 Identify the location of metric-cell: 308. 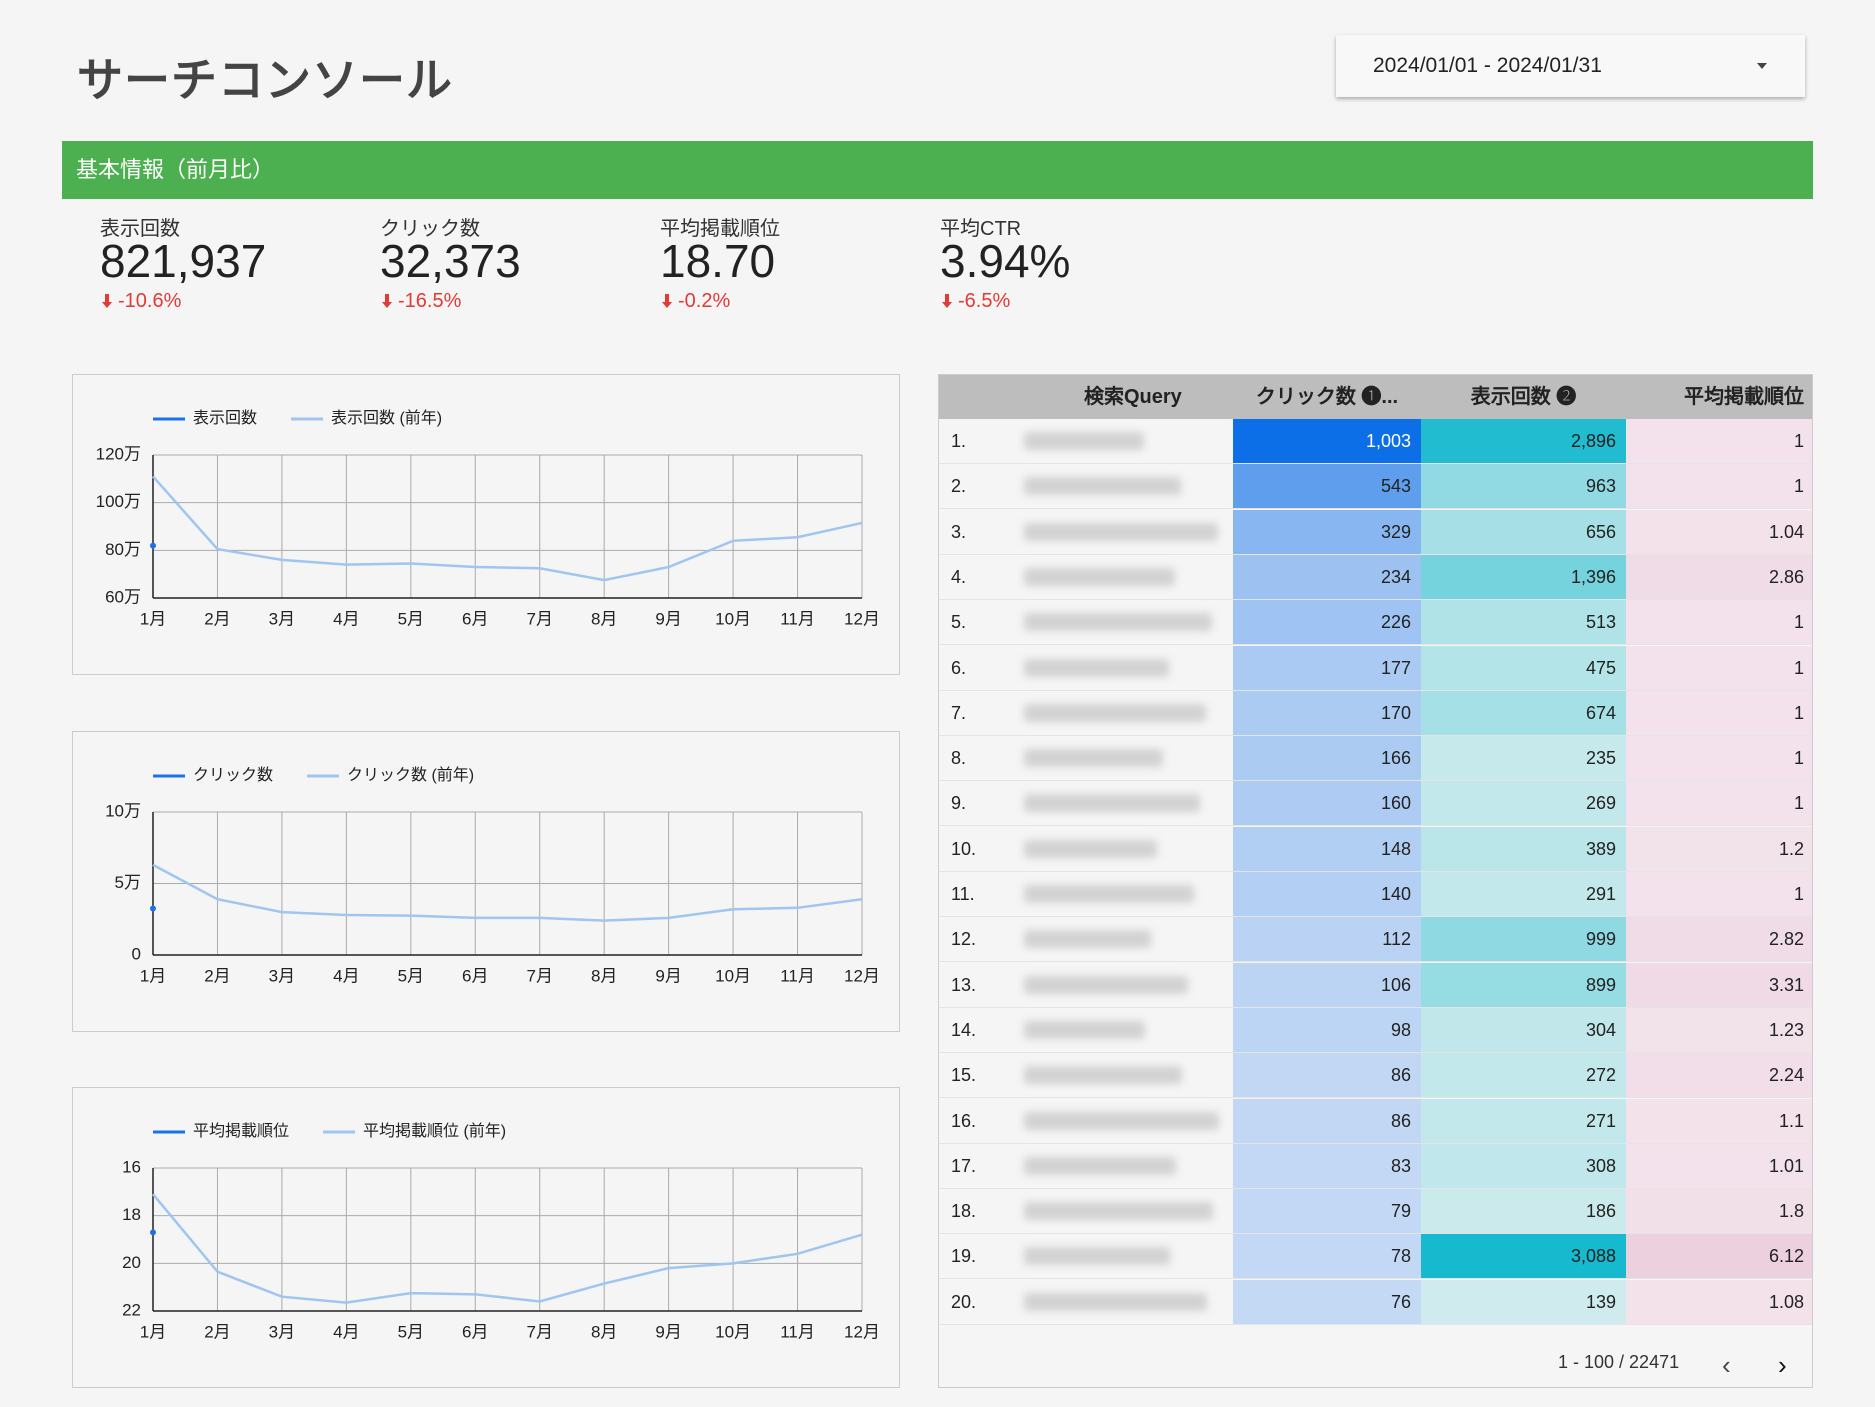
(1523, 1166).